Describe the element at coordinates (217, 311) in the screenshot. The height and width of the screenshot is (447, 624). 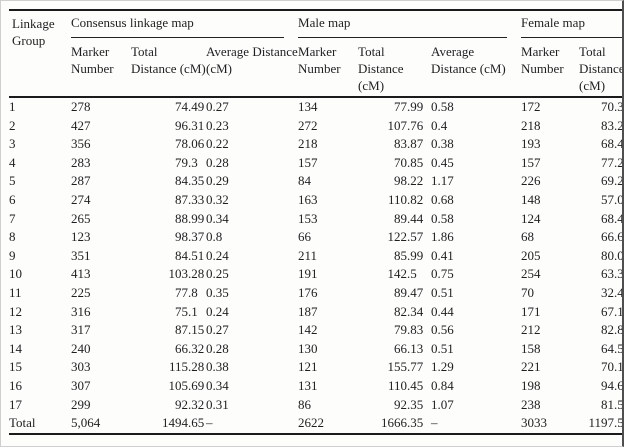
I see `value-cell: 0.24` at that location.